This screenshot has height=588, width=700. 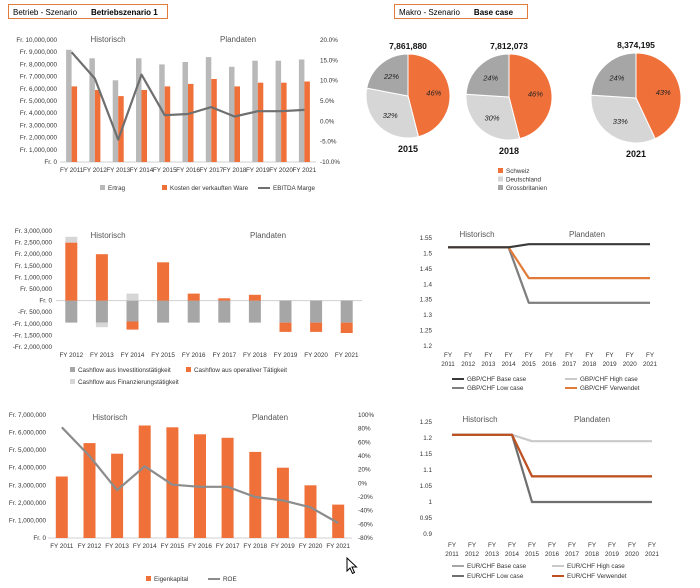 I want to click on cashflow-section-plandaten: Plandaten, so click(x=268, y=235).